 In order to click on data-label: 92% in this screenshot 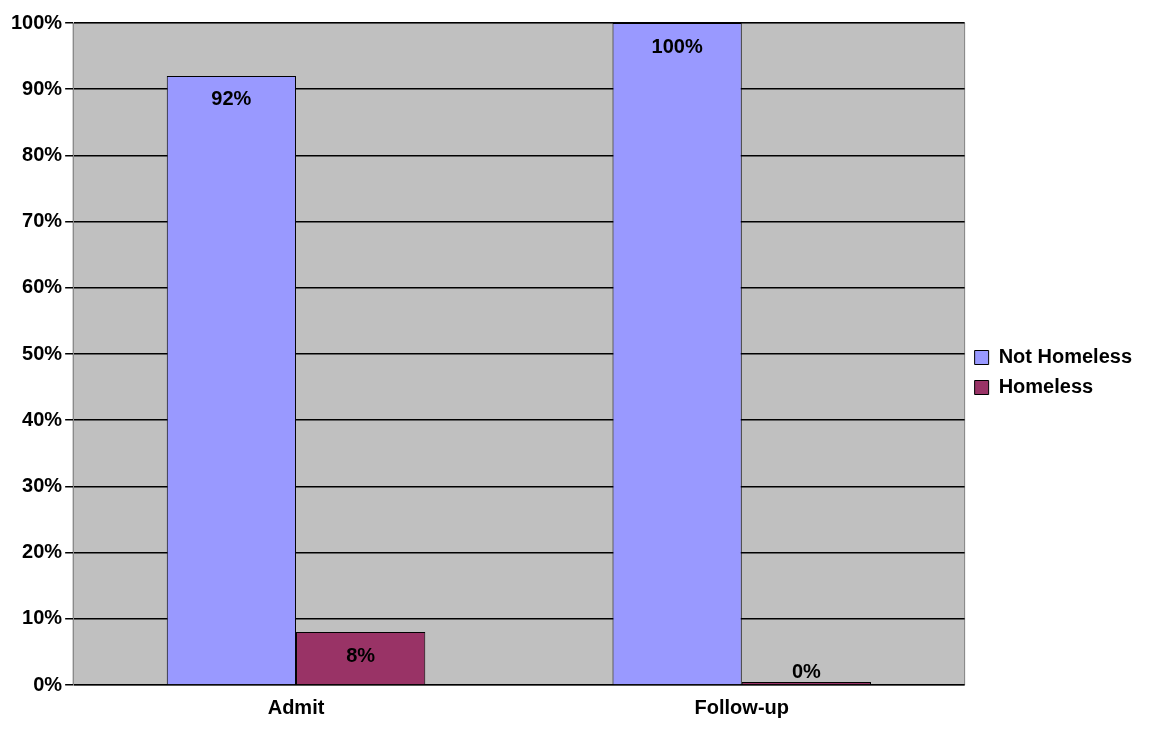, I will do `click(231, 98)`.